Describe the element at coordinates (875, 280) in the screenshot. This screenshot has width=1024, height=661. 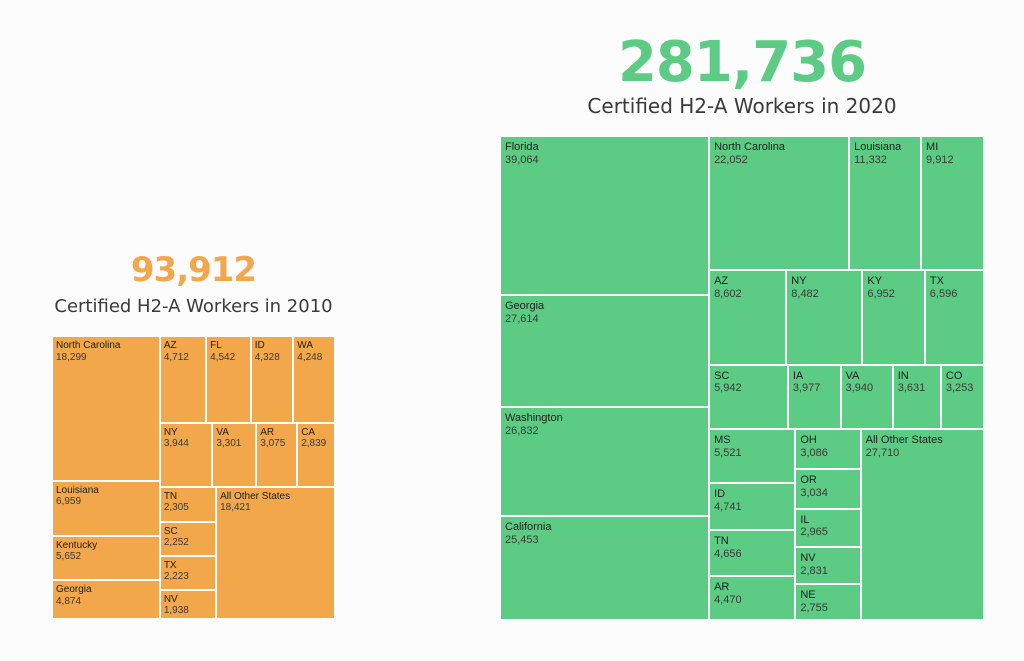
I see `cell-label: KY` at that location.